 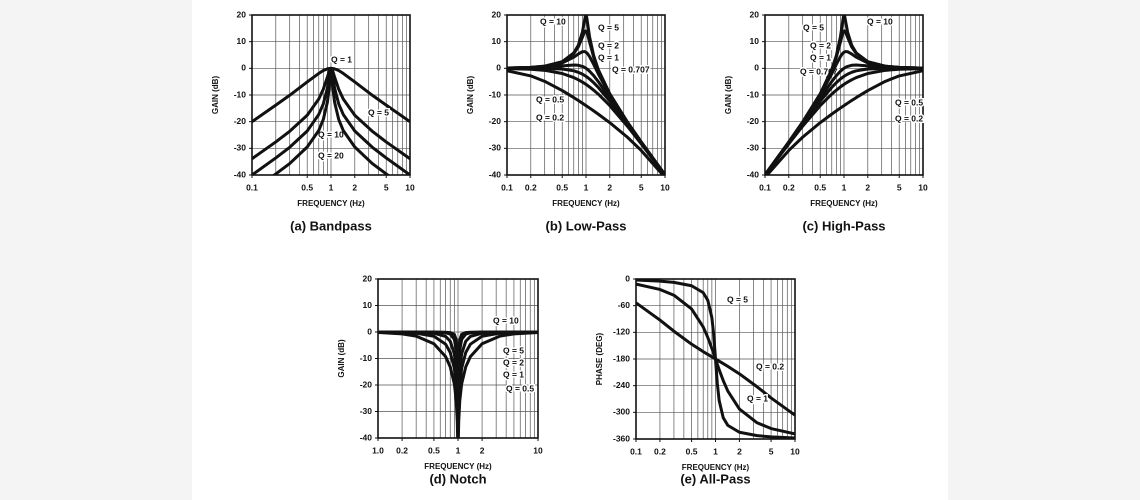 What do you see at coordinates (843, 225) in the screenshot?
I see `chart-title: (c) High-Pass` at bounding box center [843, 225].